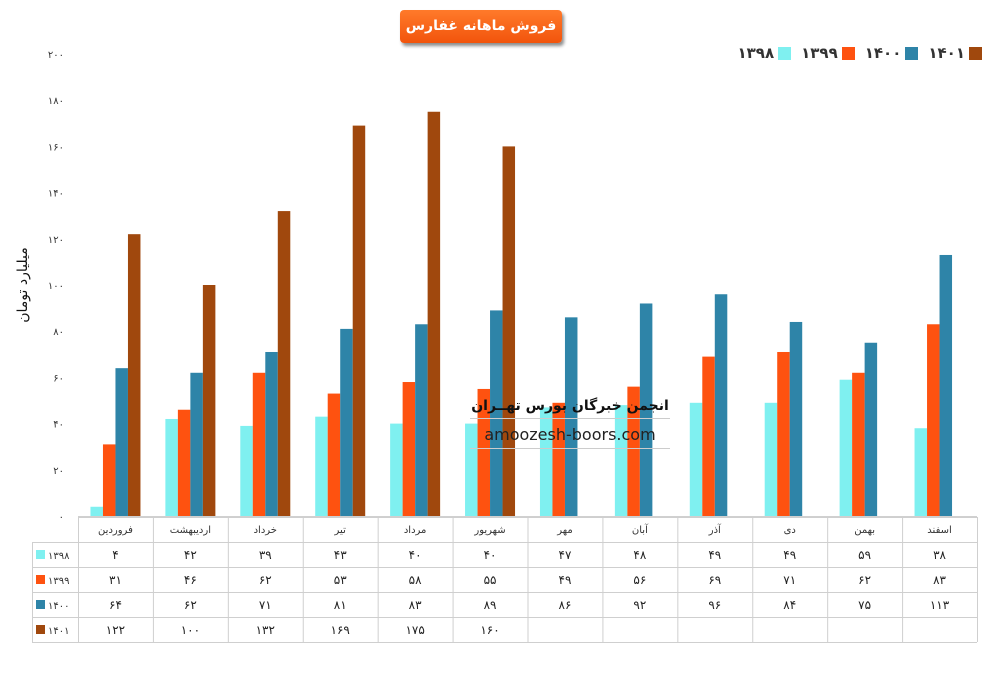 The width and height of the screenshot is (990, 675). Describe the element at coordinates (940, 605) in the screenshot. I see `data-label: ۱۱۳` at that location.